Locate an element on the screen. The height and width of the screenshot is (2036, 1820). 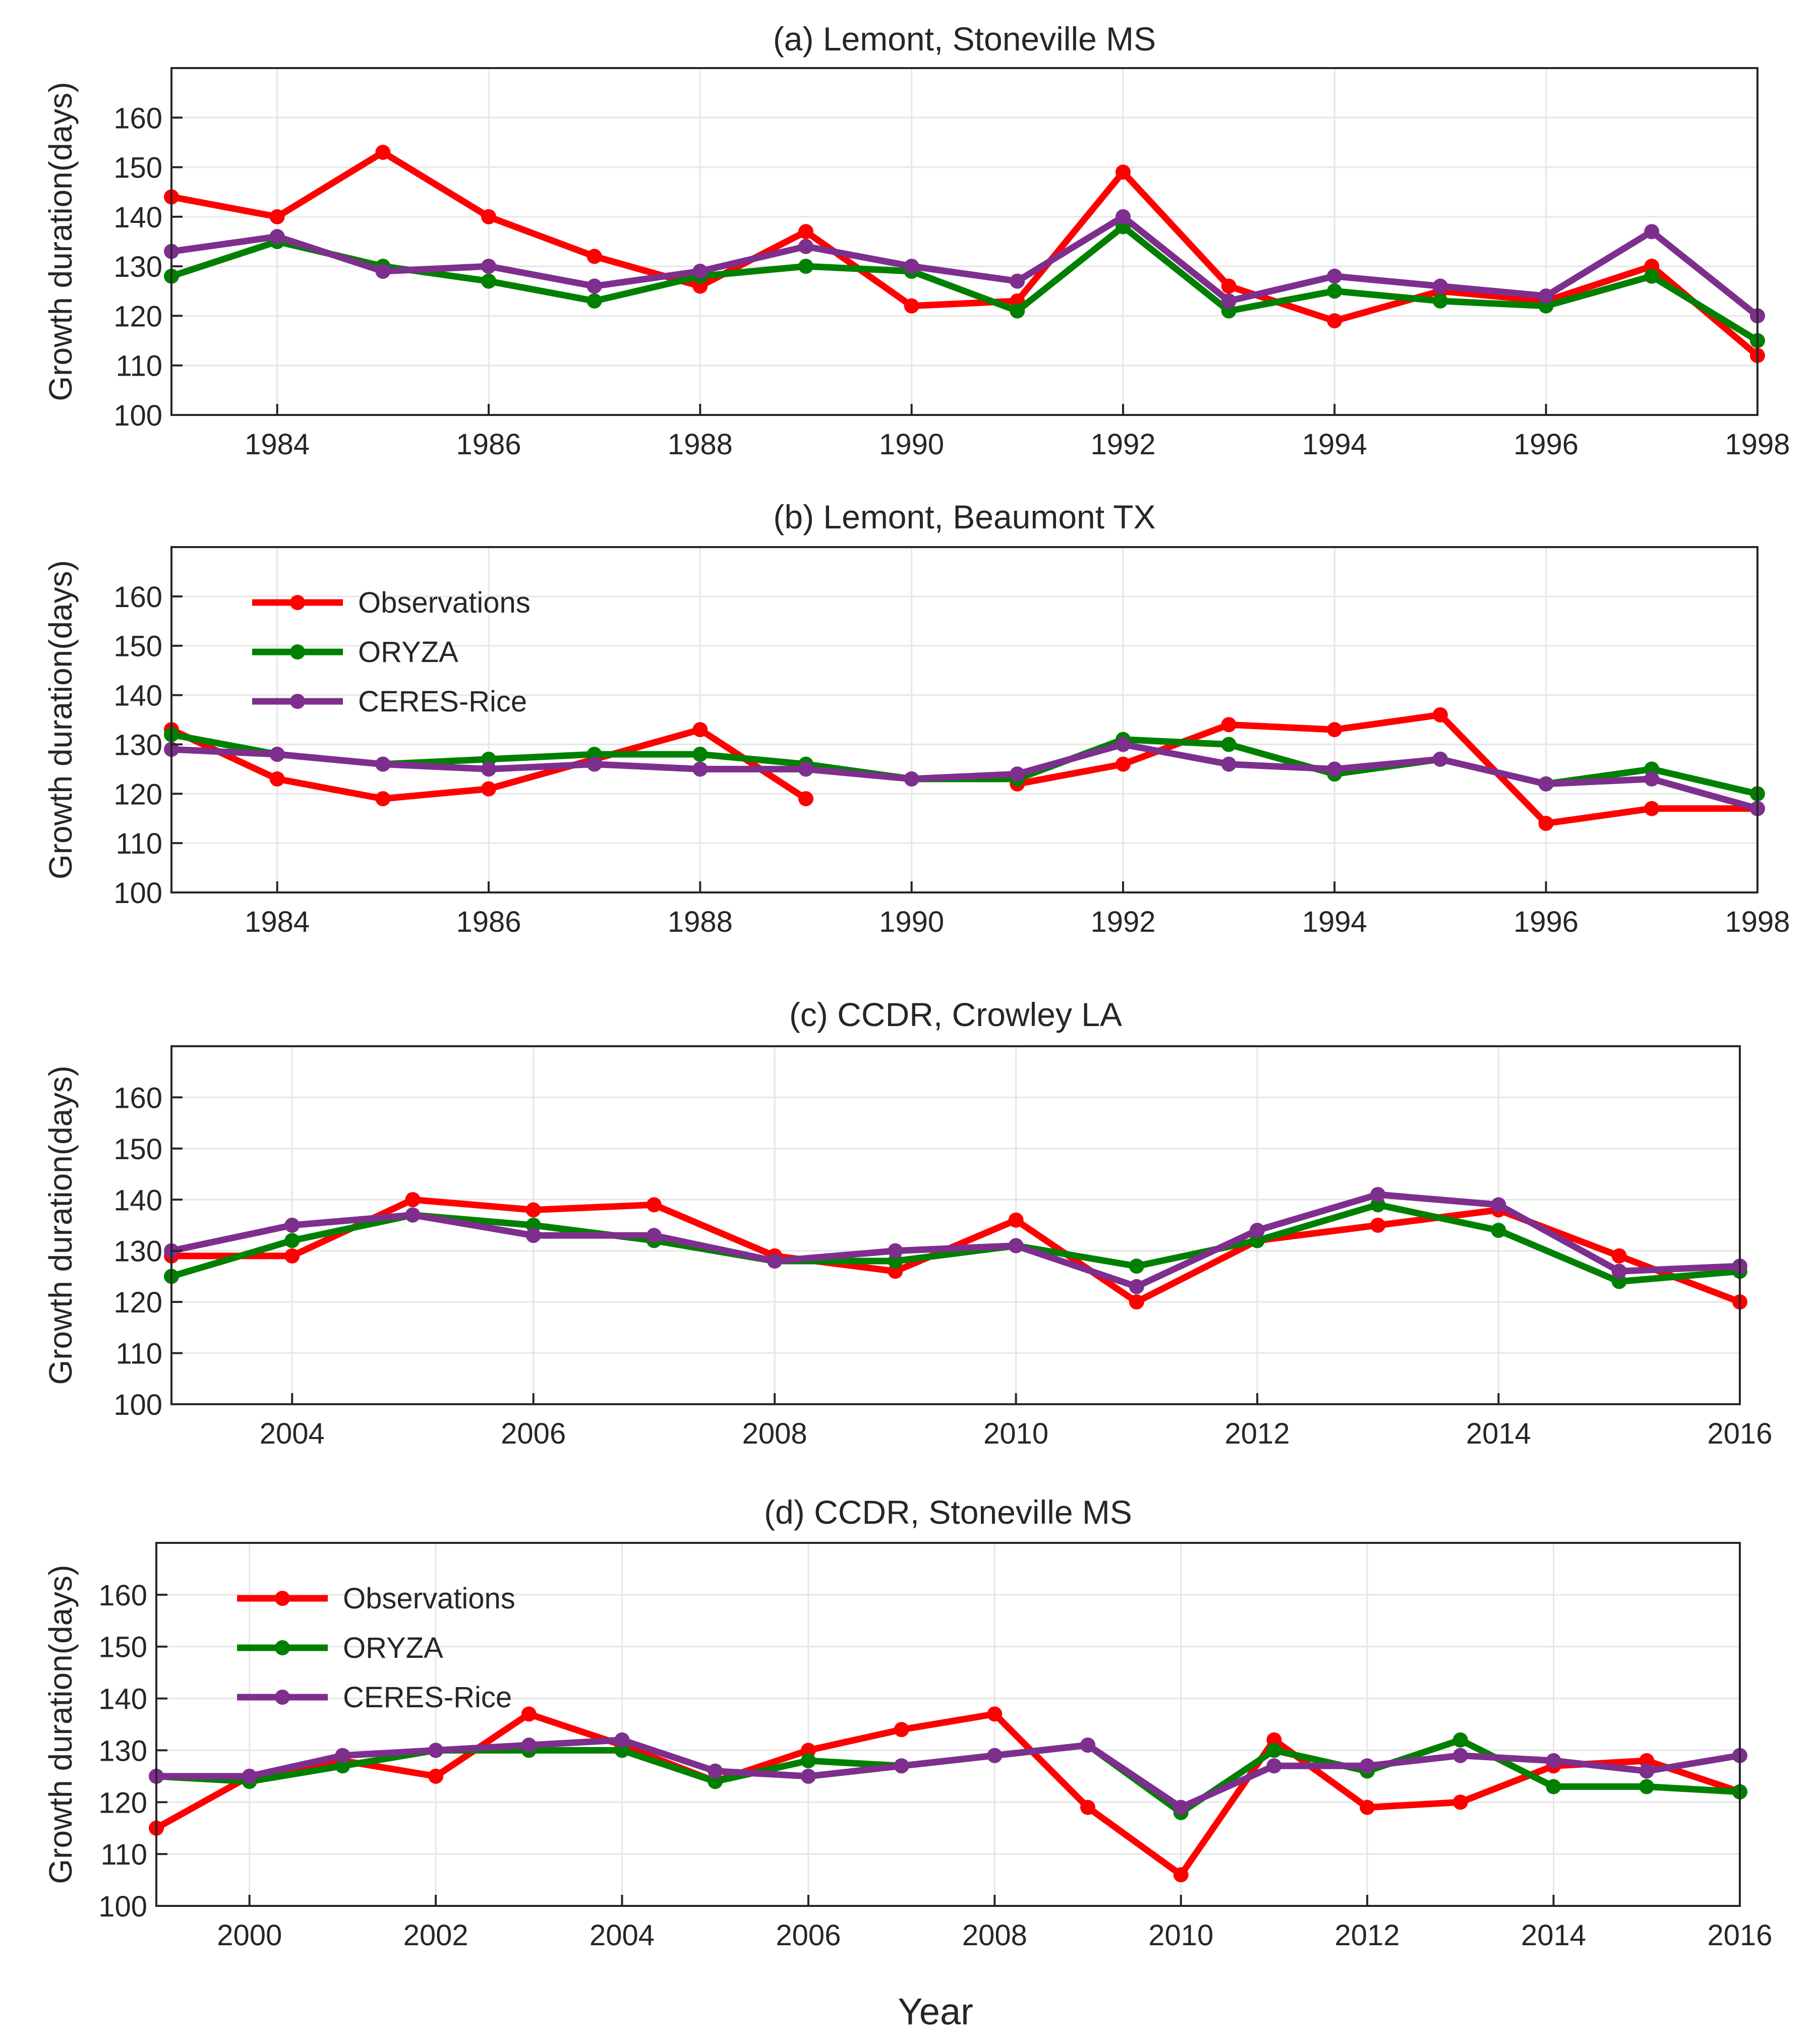
x-tick-label: 2006 is located at coordinates (809, 1936).